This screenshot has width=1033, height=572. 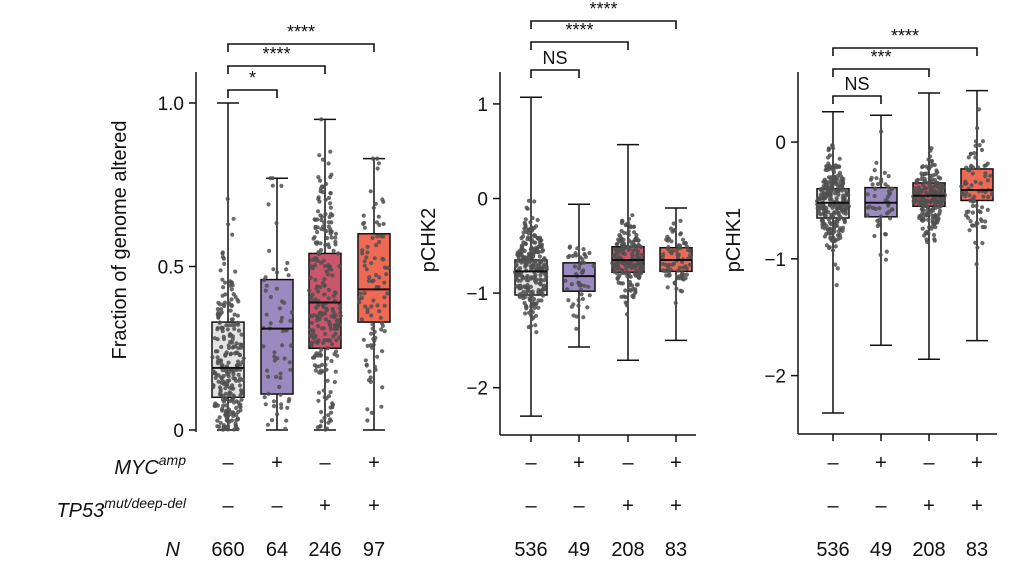 I want to click on n-count: 536, so click(x=832, y=550).